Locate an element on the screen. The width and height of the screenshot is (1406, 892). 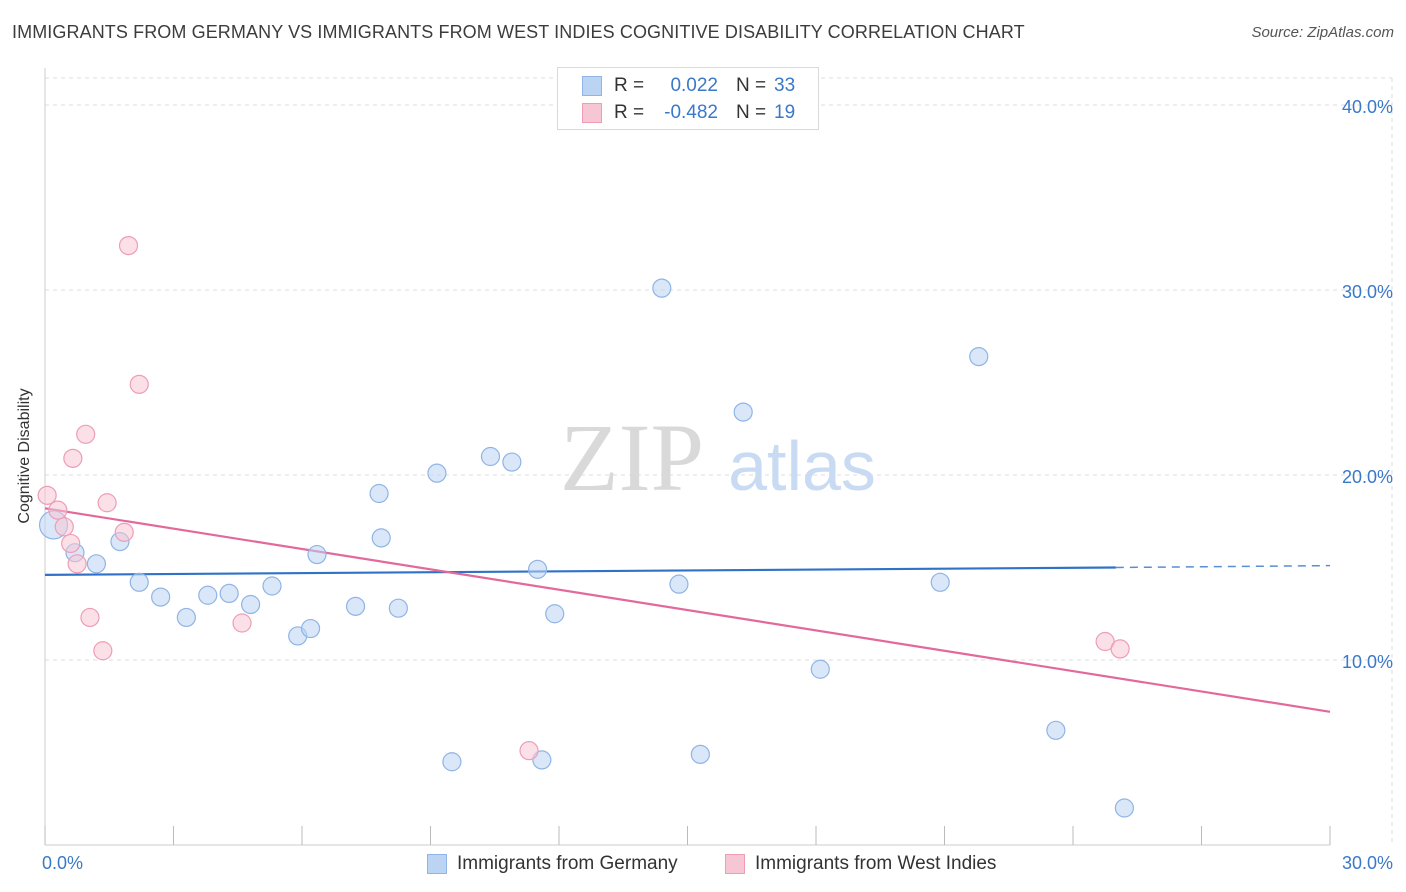
r-value: 0.022 is located at coordinates (694, 85).